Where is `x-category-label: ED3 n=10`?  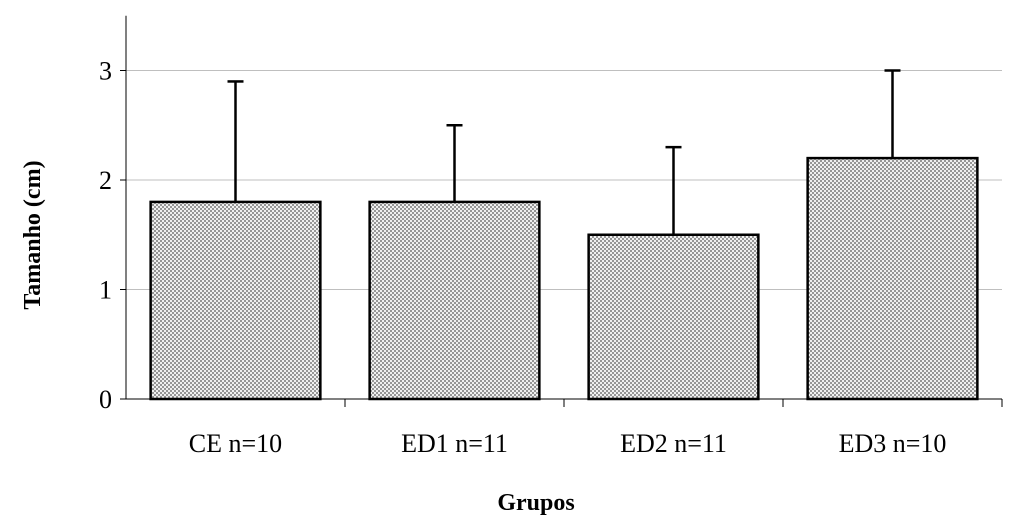 x-category-label: ED3 n=10 is located at coordinates (893, 443).